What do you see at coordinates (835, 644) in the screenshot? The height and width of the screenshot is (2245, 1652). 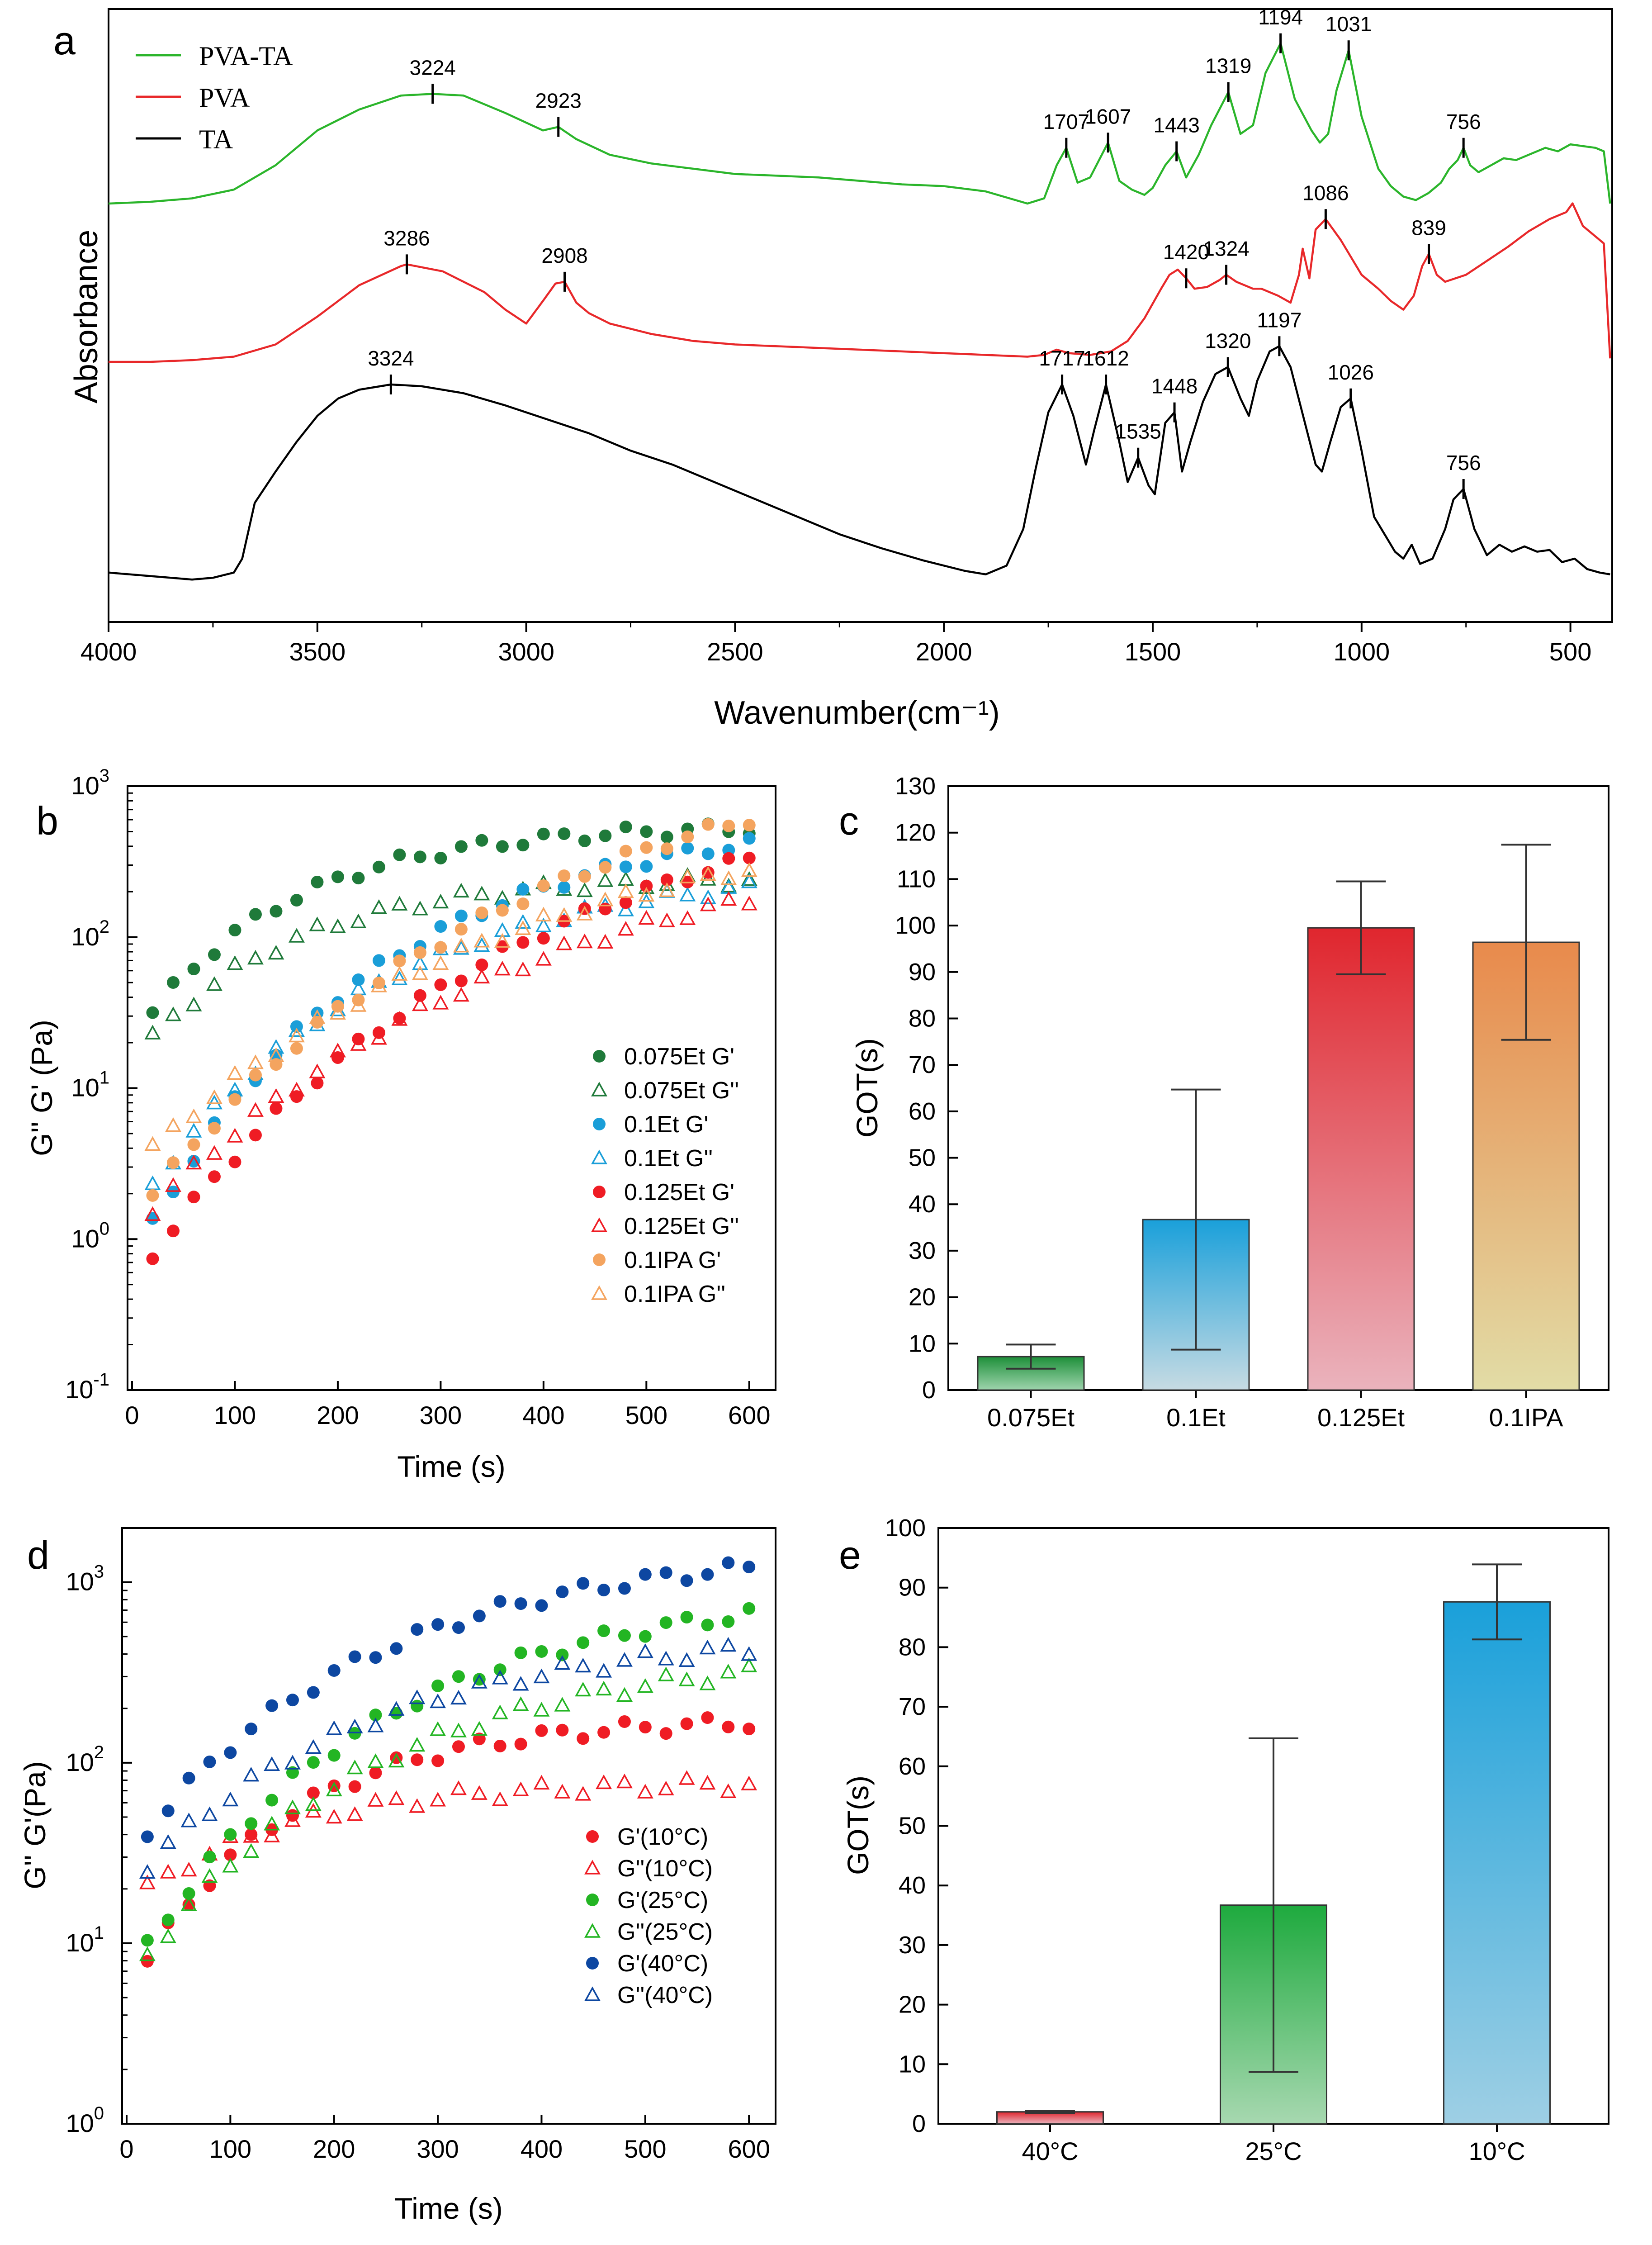 I see `panel-a-x-ticks: 4000 3500 3000 2500 2000 1500 1000 500` at bounding box center [835, 644].